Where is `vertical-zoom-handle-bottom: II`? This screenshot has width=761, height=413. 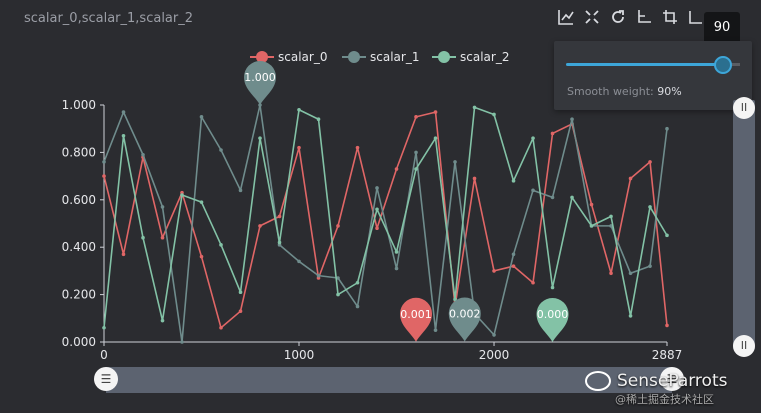 vertical-zoom-handle-bottom: II is located at coordinates (744, 346).